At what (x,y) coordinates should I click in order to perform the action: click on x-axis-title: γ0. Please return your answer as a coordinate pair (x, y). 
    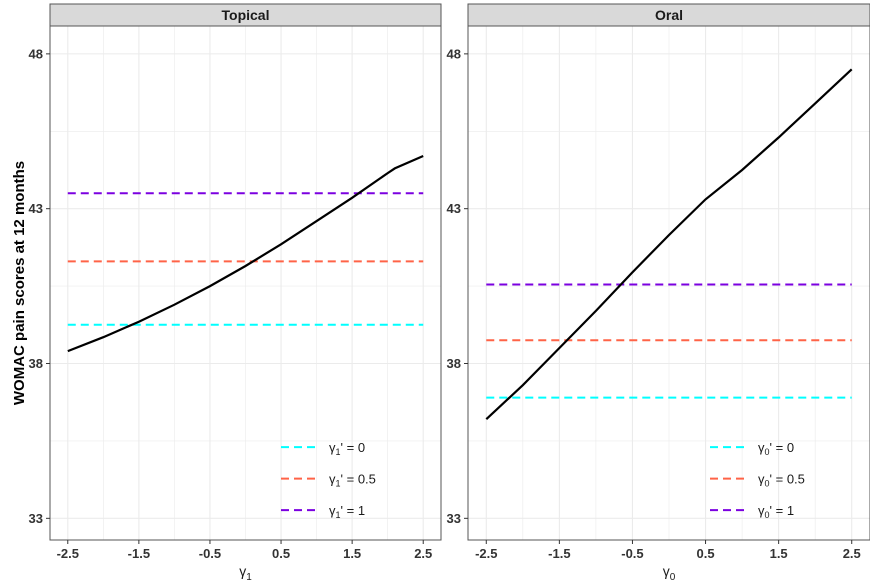
    Looking at the image, I should click on (669, 572).